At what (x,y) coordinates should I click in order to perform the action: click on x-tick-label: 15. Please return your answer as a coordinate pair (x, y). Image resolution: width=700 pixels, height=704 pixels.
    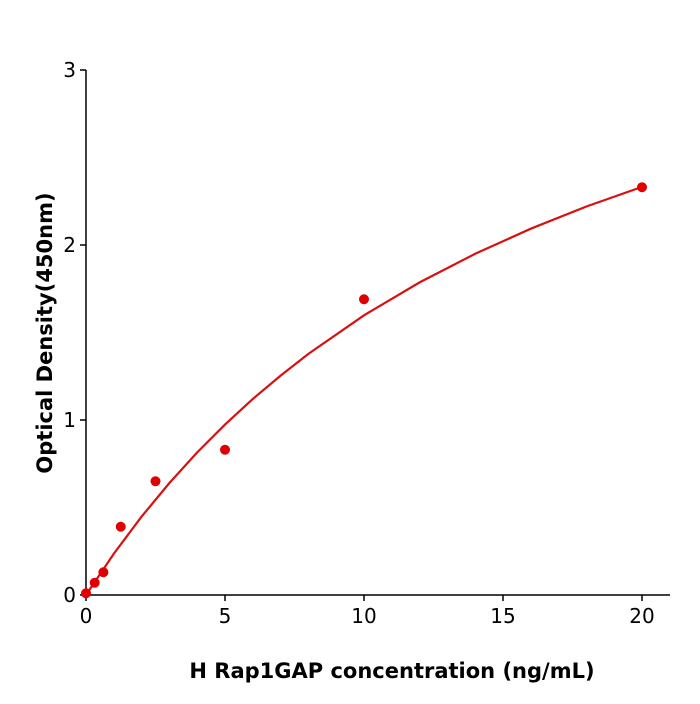
    Looking at the image, I should click on (502, 616).